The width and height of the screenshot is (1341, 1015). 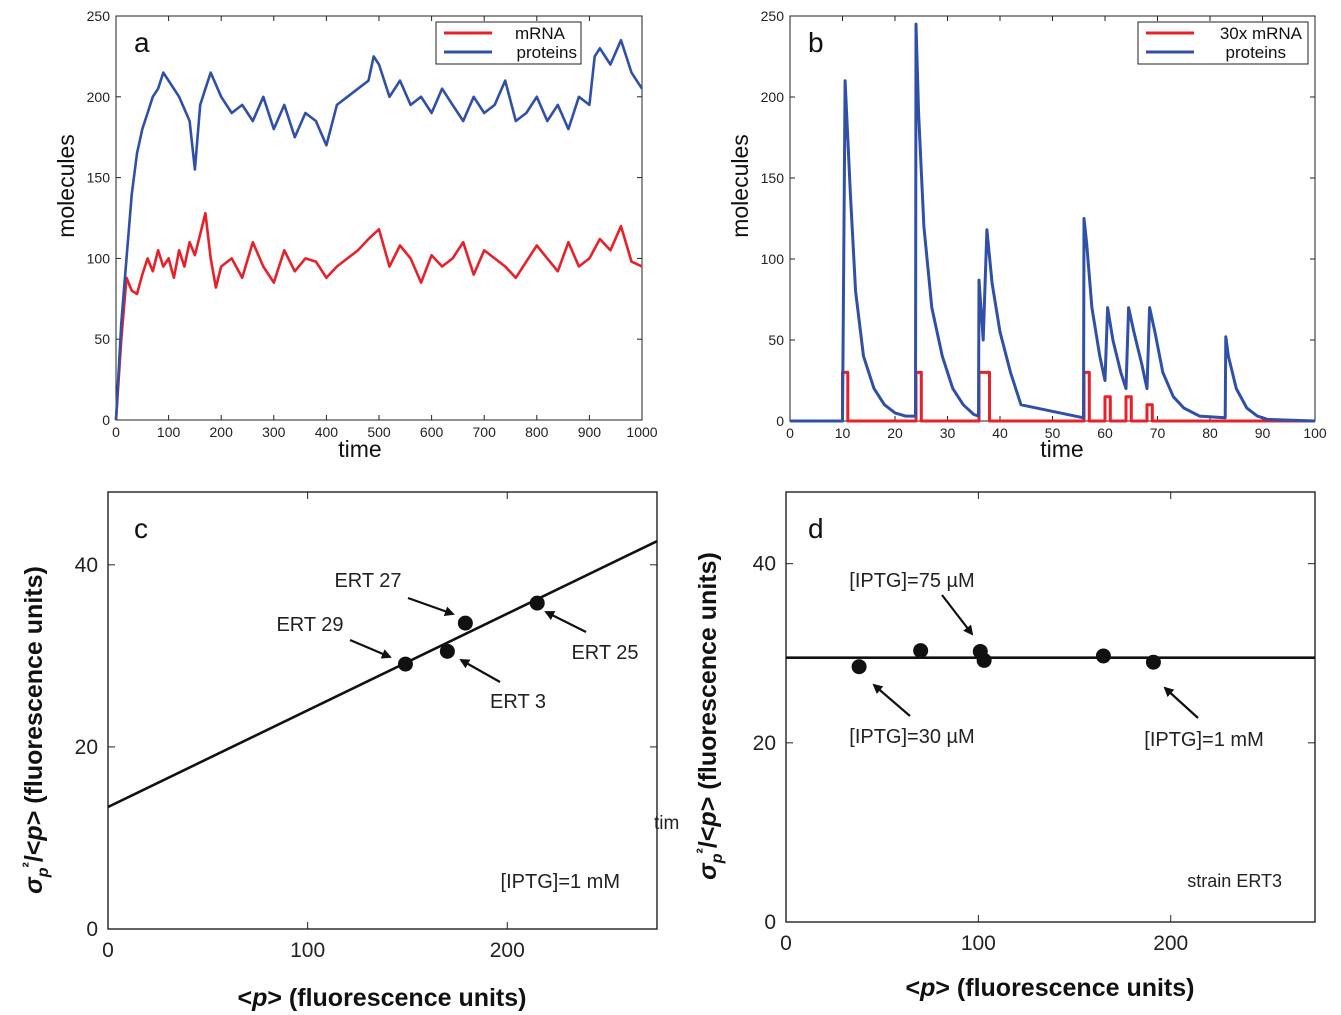 What do you see at coordinates (507, 950) in the screenshot?
I see `panel-c-xtick-label: 200` at bounding box center [507, 950].